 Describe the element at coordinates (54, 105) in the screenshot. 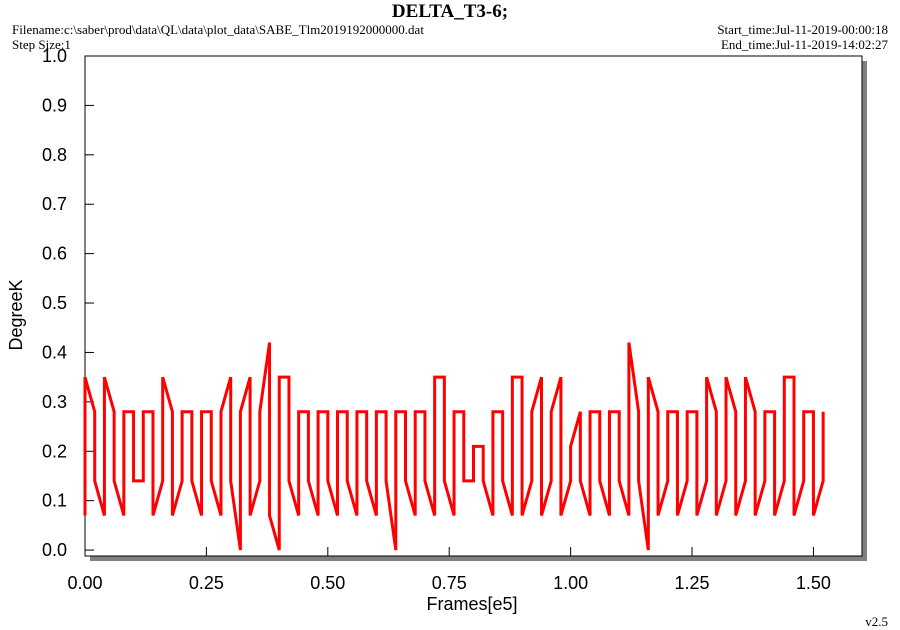

I see `y-tick-label: 0.9` at that location.